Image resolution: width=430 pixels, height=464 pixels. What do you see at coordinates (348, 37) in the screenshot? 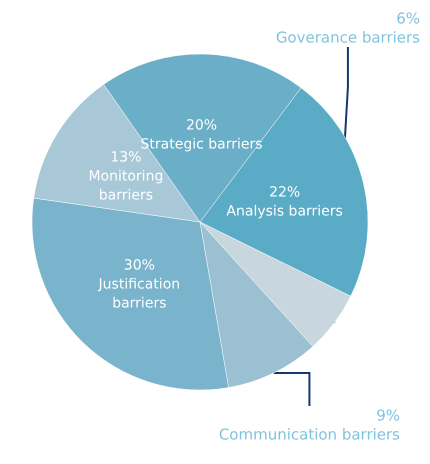
I see `slice-label: Goverance barriers` at bounding box center [348, 37].